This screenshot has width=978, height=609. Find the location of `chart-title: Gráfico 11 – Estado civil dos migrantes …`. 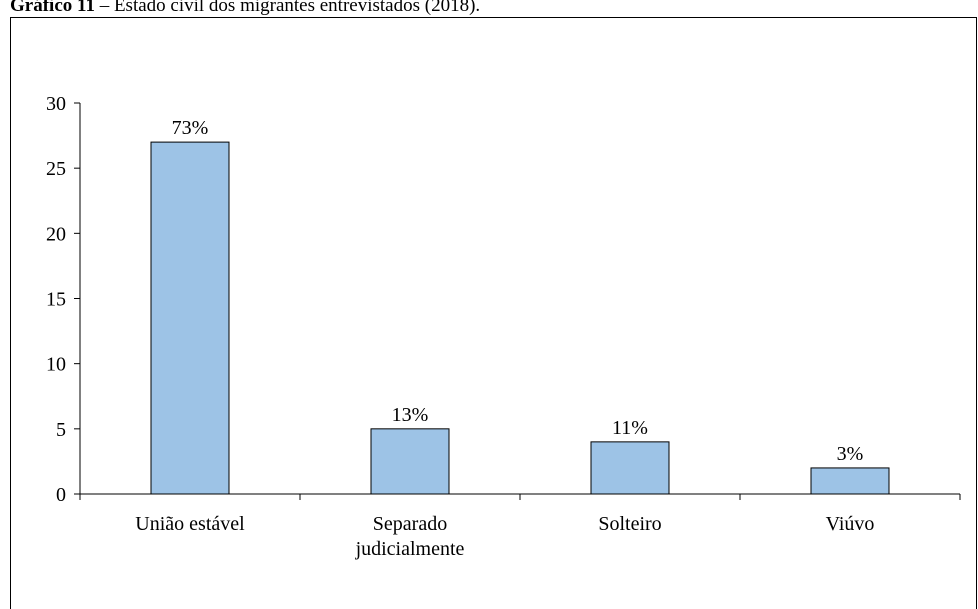

chart-title: Gráfico 11 – Estado civil dos migrantes … is located at coordinates (245, 8).